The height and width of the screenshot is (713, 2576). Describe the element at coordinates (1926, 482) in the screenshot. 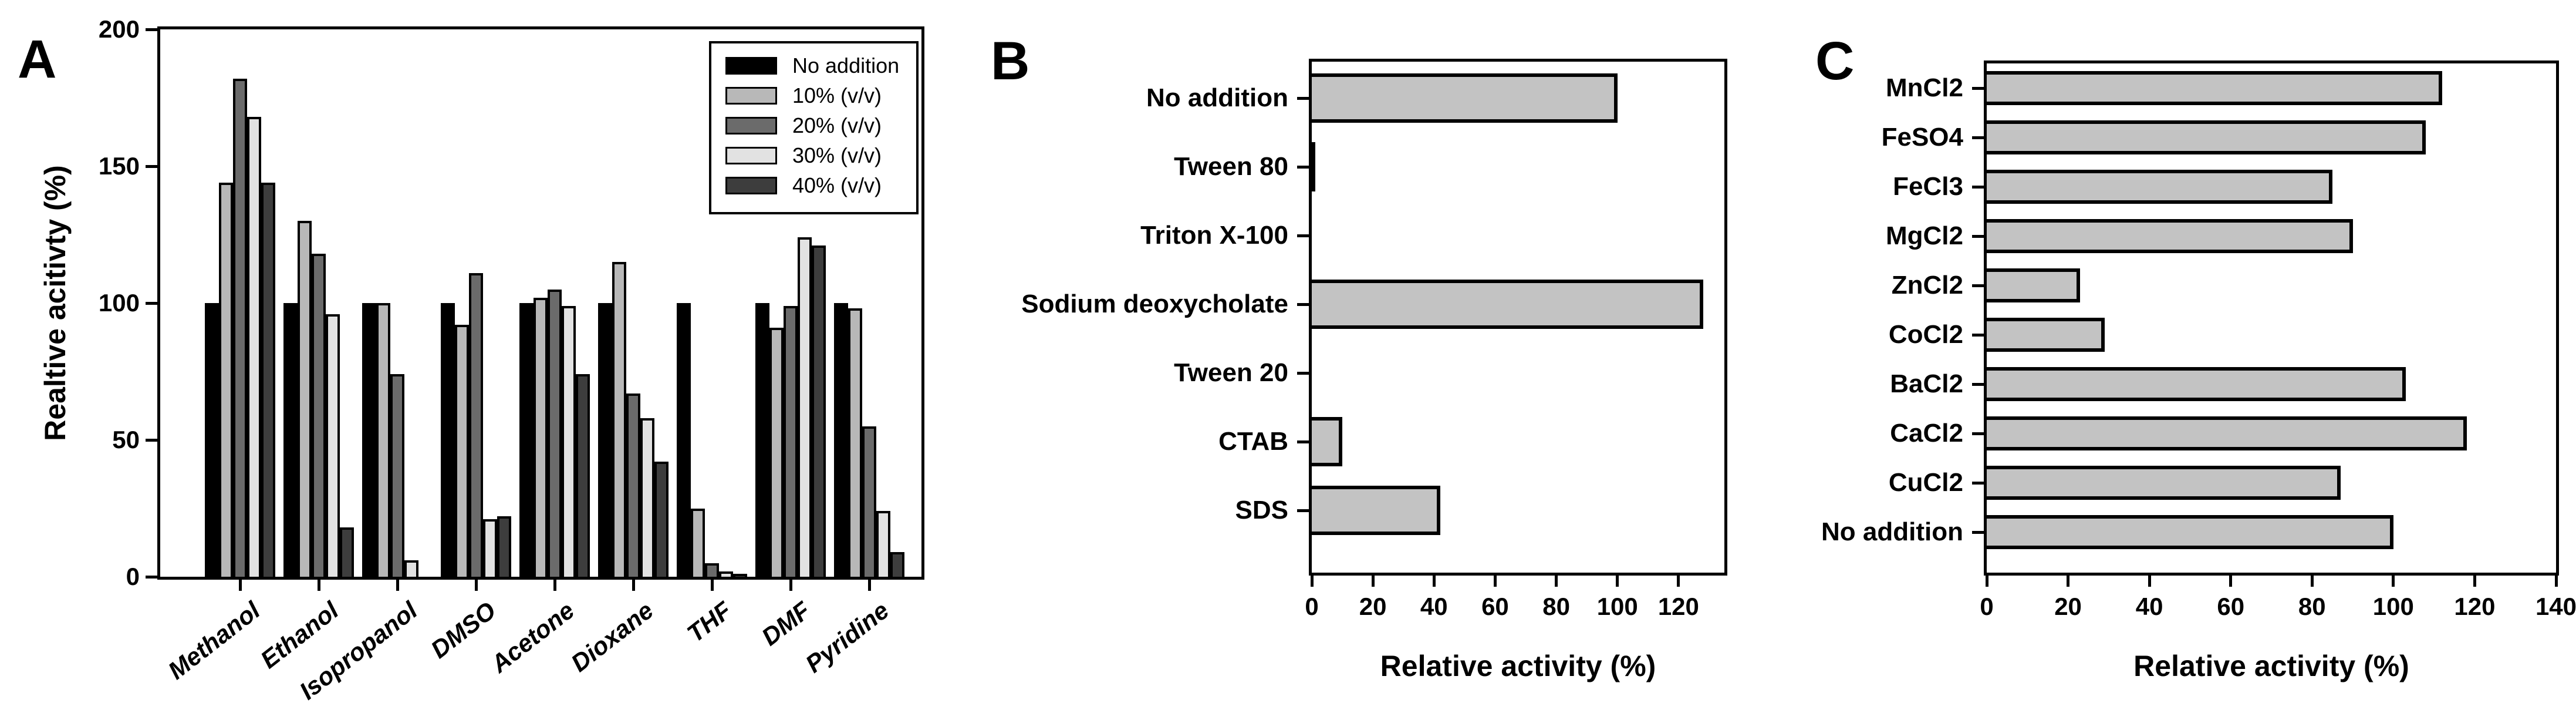

I see `panel-c-category-label-cucl2: CuCl2` at that location.